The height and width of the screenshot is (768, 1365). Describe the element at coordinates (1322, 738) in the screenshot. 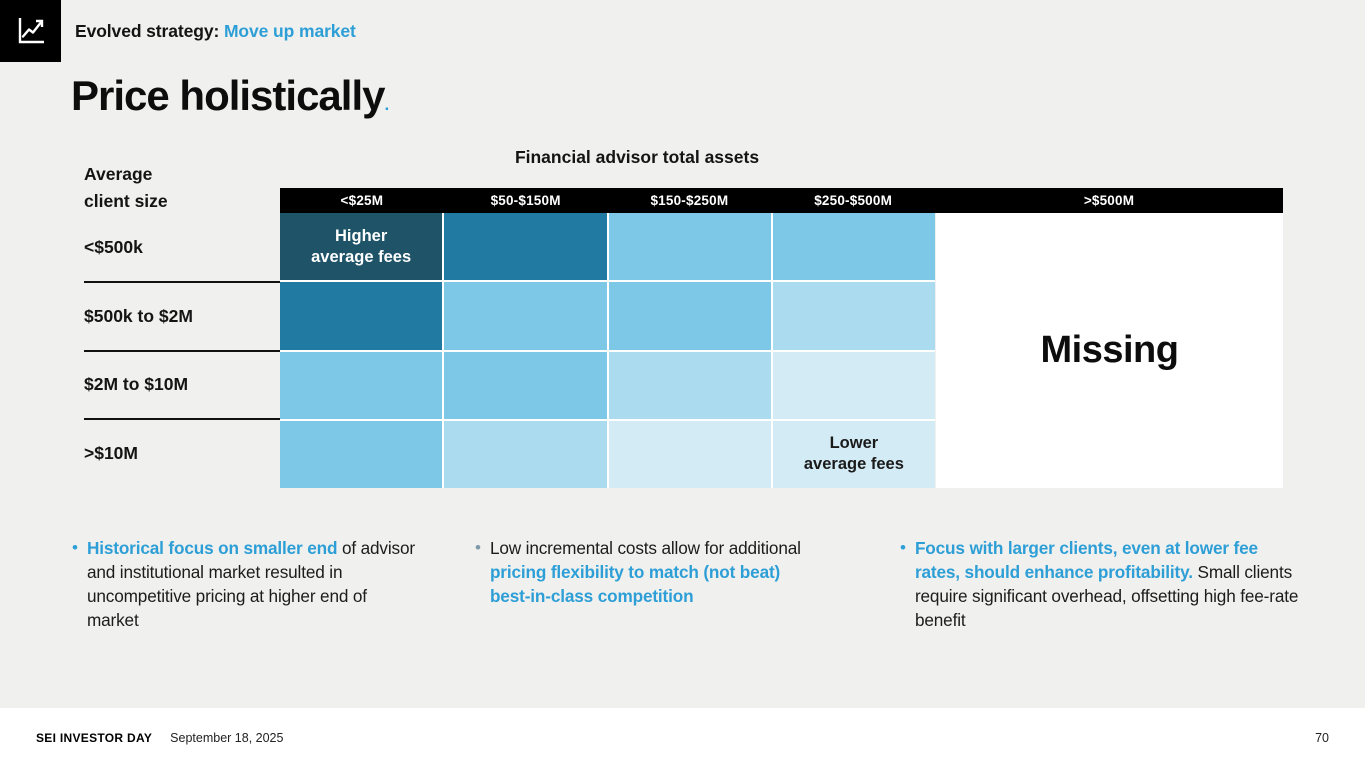

I see `page-number: 70` at that location.